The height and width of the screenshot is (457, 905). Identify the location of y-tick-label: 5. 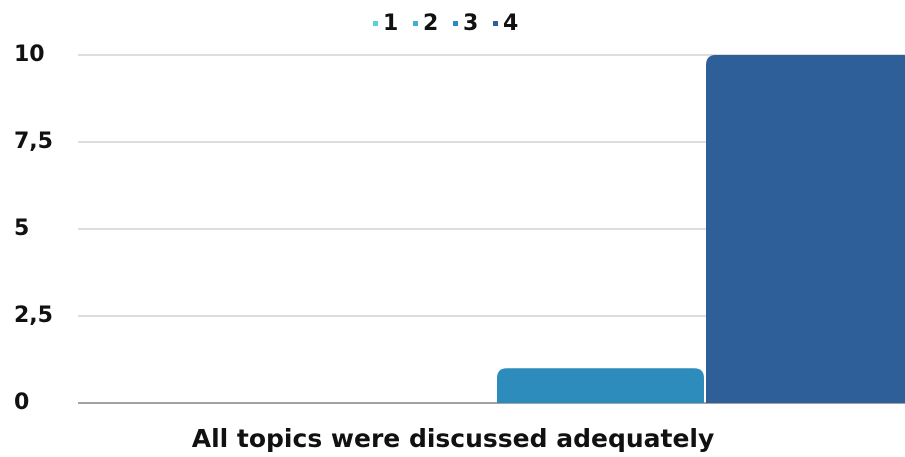
(21, 228).